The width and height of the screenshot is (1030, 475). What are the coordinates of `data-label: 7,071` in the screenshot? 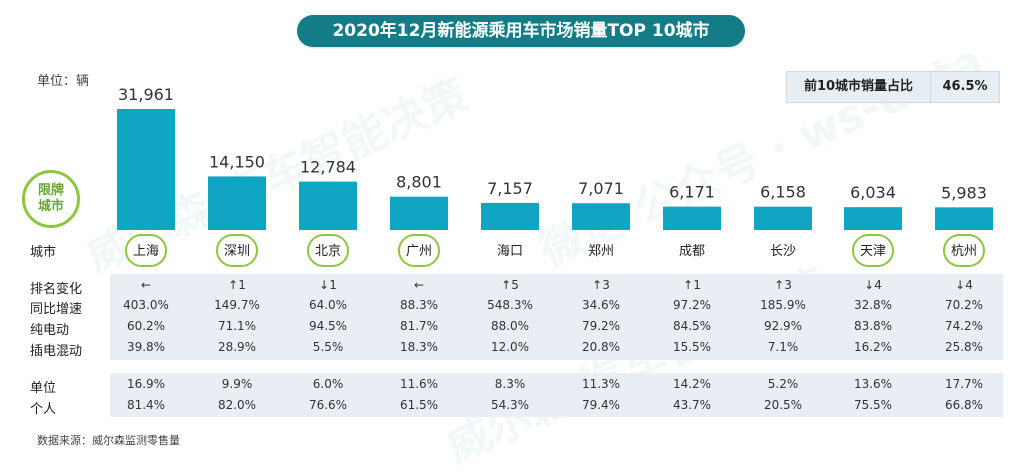 It's located at (601, 188).